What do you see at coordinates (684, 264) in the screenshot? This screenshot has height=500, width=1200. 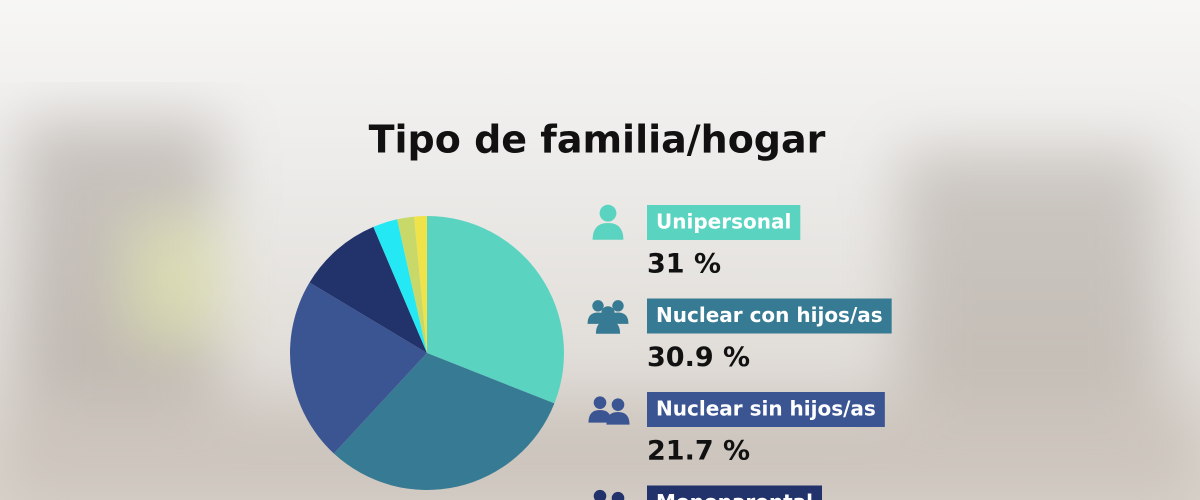 I see `value-label: 31 %` at bounding box center [684, 264].